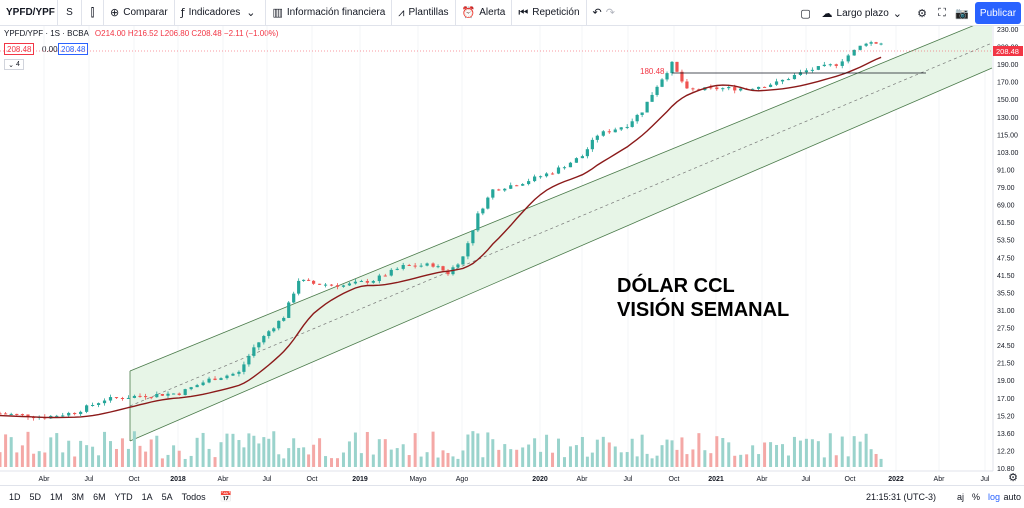 Image resolution: width=1024 pixels, height=508 pixels. Describe the element at coordinates (14, 64) in the screenshot. I see `indicators-collapse-button: ⌄ 4` at that location.